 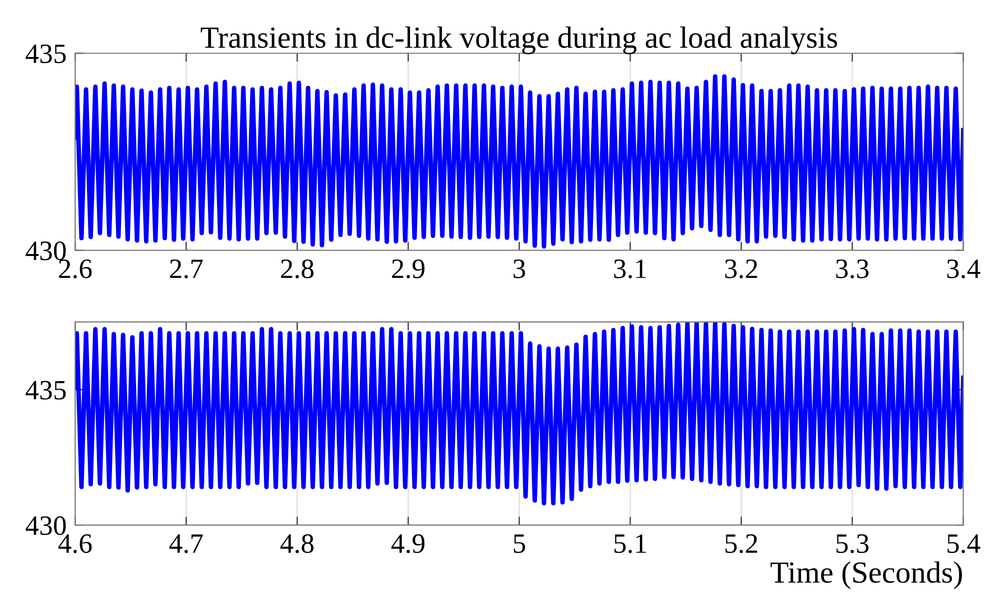 I want to click on x-tick-label: 3.4, so click(x=963, y=269).